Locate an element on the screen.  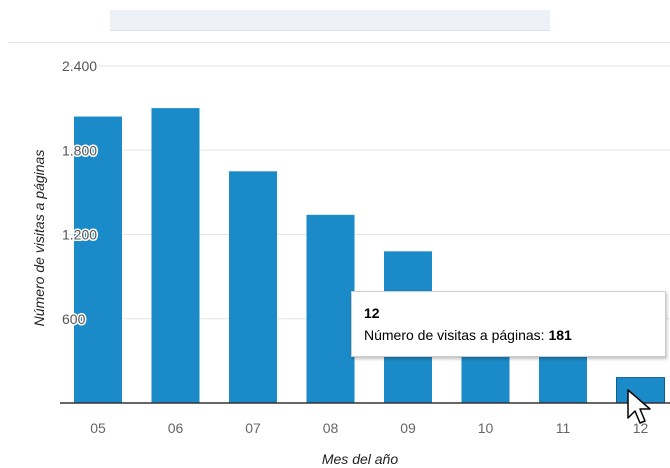
x-tick-label: 10 is located at coordinates (486, 428).